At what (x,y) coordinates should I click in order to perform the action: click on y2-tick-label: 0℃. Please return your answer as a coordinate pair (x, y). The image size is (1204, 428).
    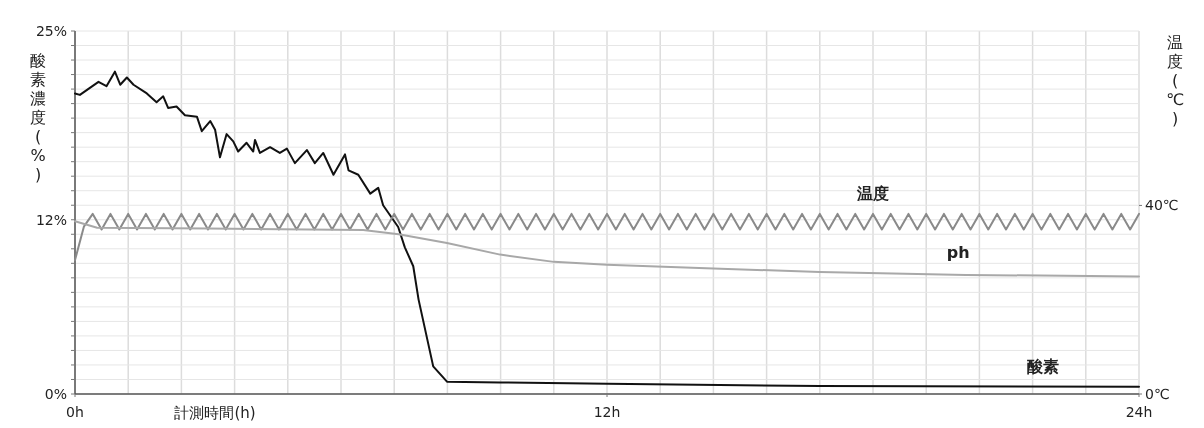
    Looking at the image, I should click on (1157, 394).